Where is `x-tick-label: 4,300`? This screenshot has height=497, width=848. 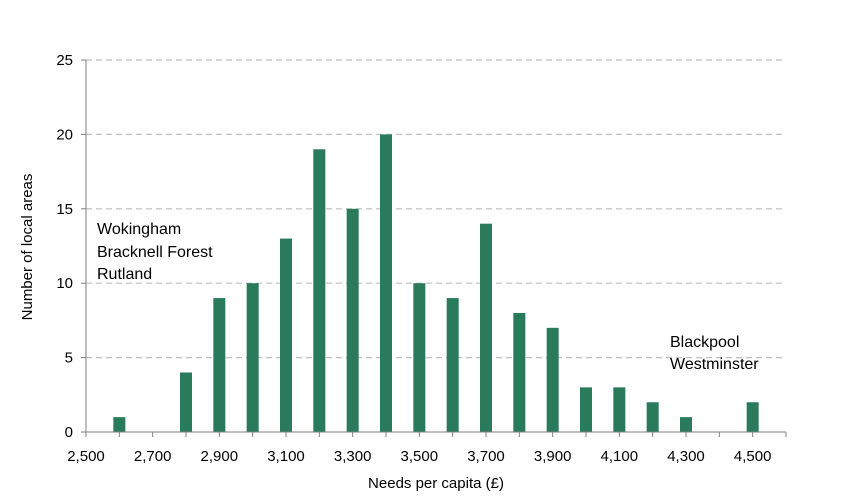 x-tick-label: 4,300 is located at coordinates (686, 456).